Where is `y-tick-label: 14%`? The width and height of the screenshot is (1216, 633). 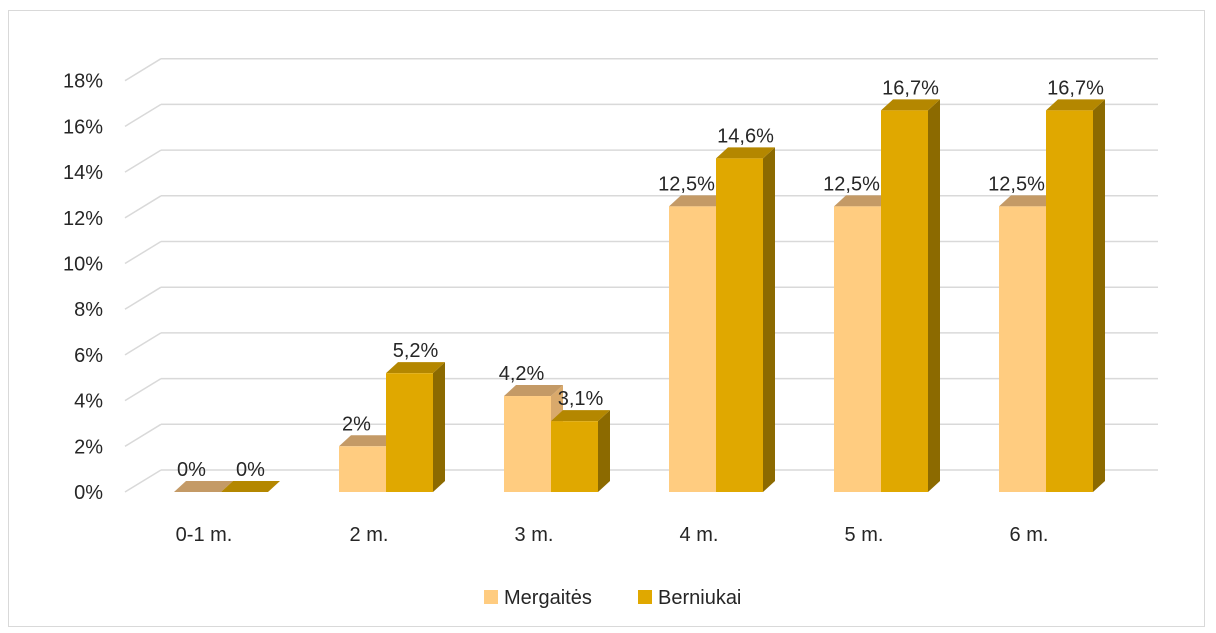
y-tick-label: 14% is located at coordinates (83, 173).